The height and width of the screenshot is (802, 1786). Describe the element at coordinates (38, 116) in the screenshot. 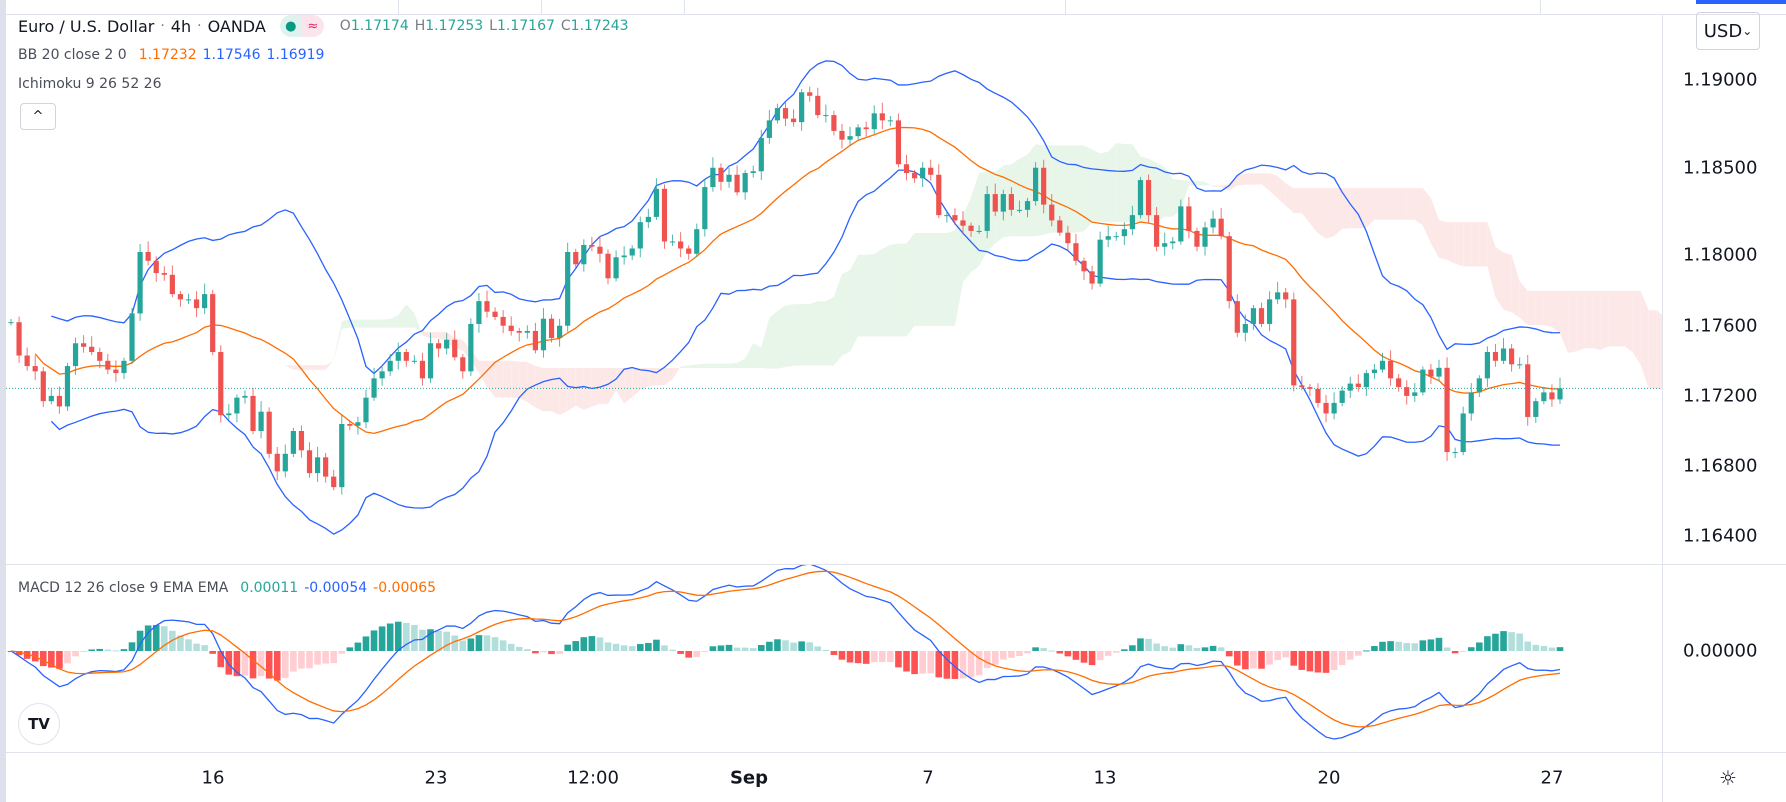

I see `collapse-legend-button: ^` at that location.